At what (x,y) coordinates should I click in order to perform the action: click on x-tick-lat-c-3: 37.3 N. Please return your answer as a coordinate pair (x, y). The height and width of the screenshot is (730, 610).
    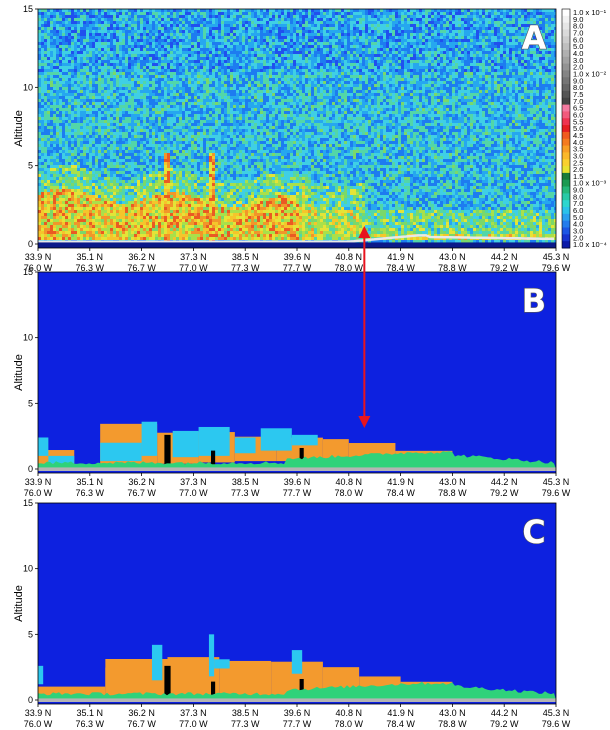
    Looking at the image, I should click on (193, 713).